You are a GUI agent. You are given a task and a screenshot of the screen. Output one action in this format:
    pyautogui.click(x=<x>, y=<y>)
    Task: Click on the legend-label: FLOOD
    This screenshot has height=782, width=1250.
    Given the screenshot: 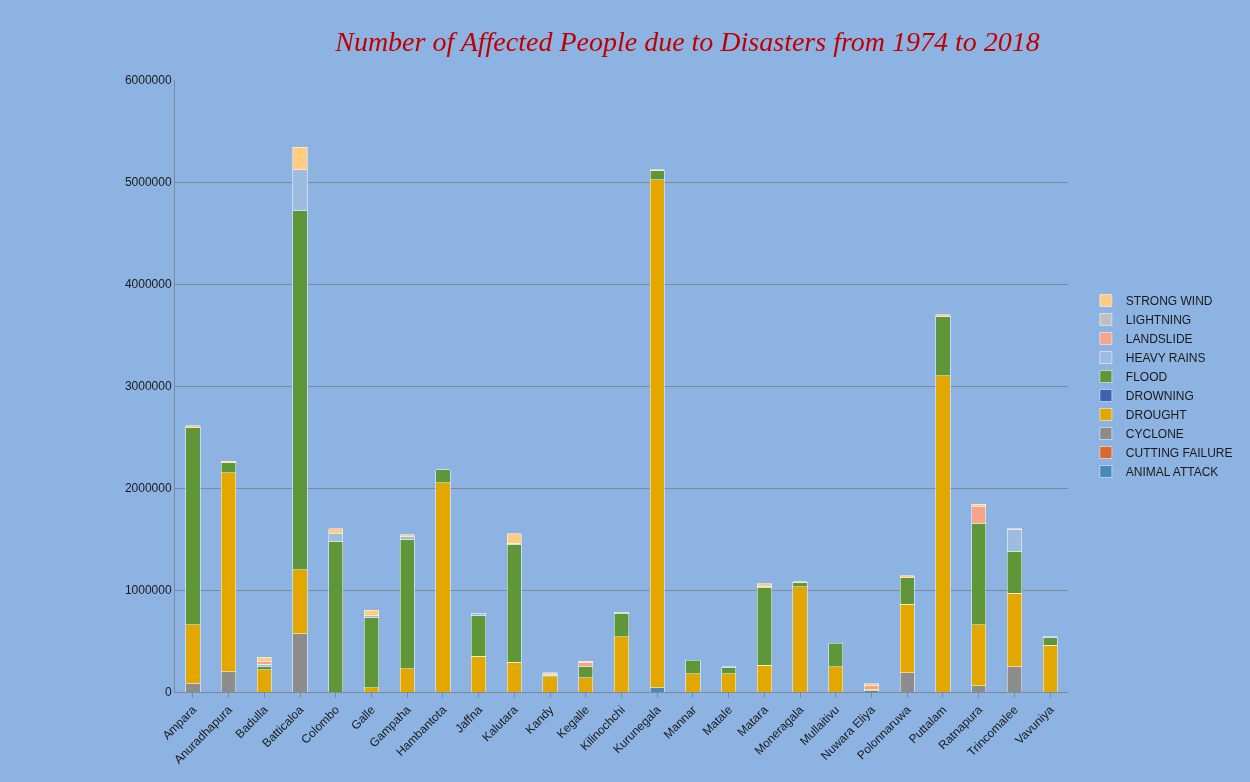 What is the action you would take?
    pyautogui.click(x=1146, y=377)
    